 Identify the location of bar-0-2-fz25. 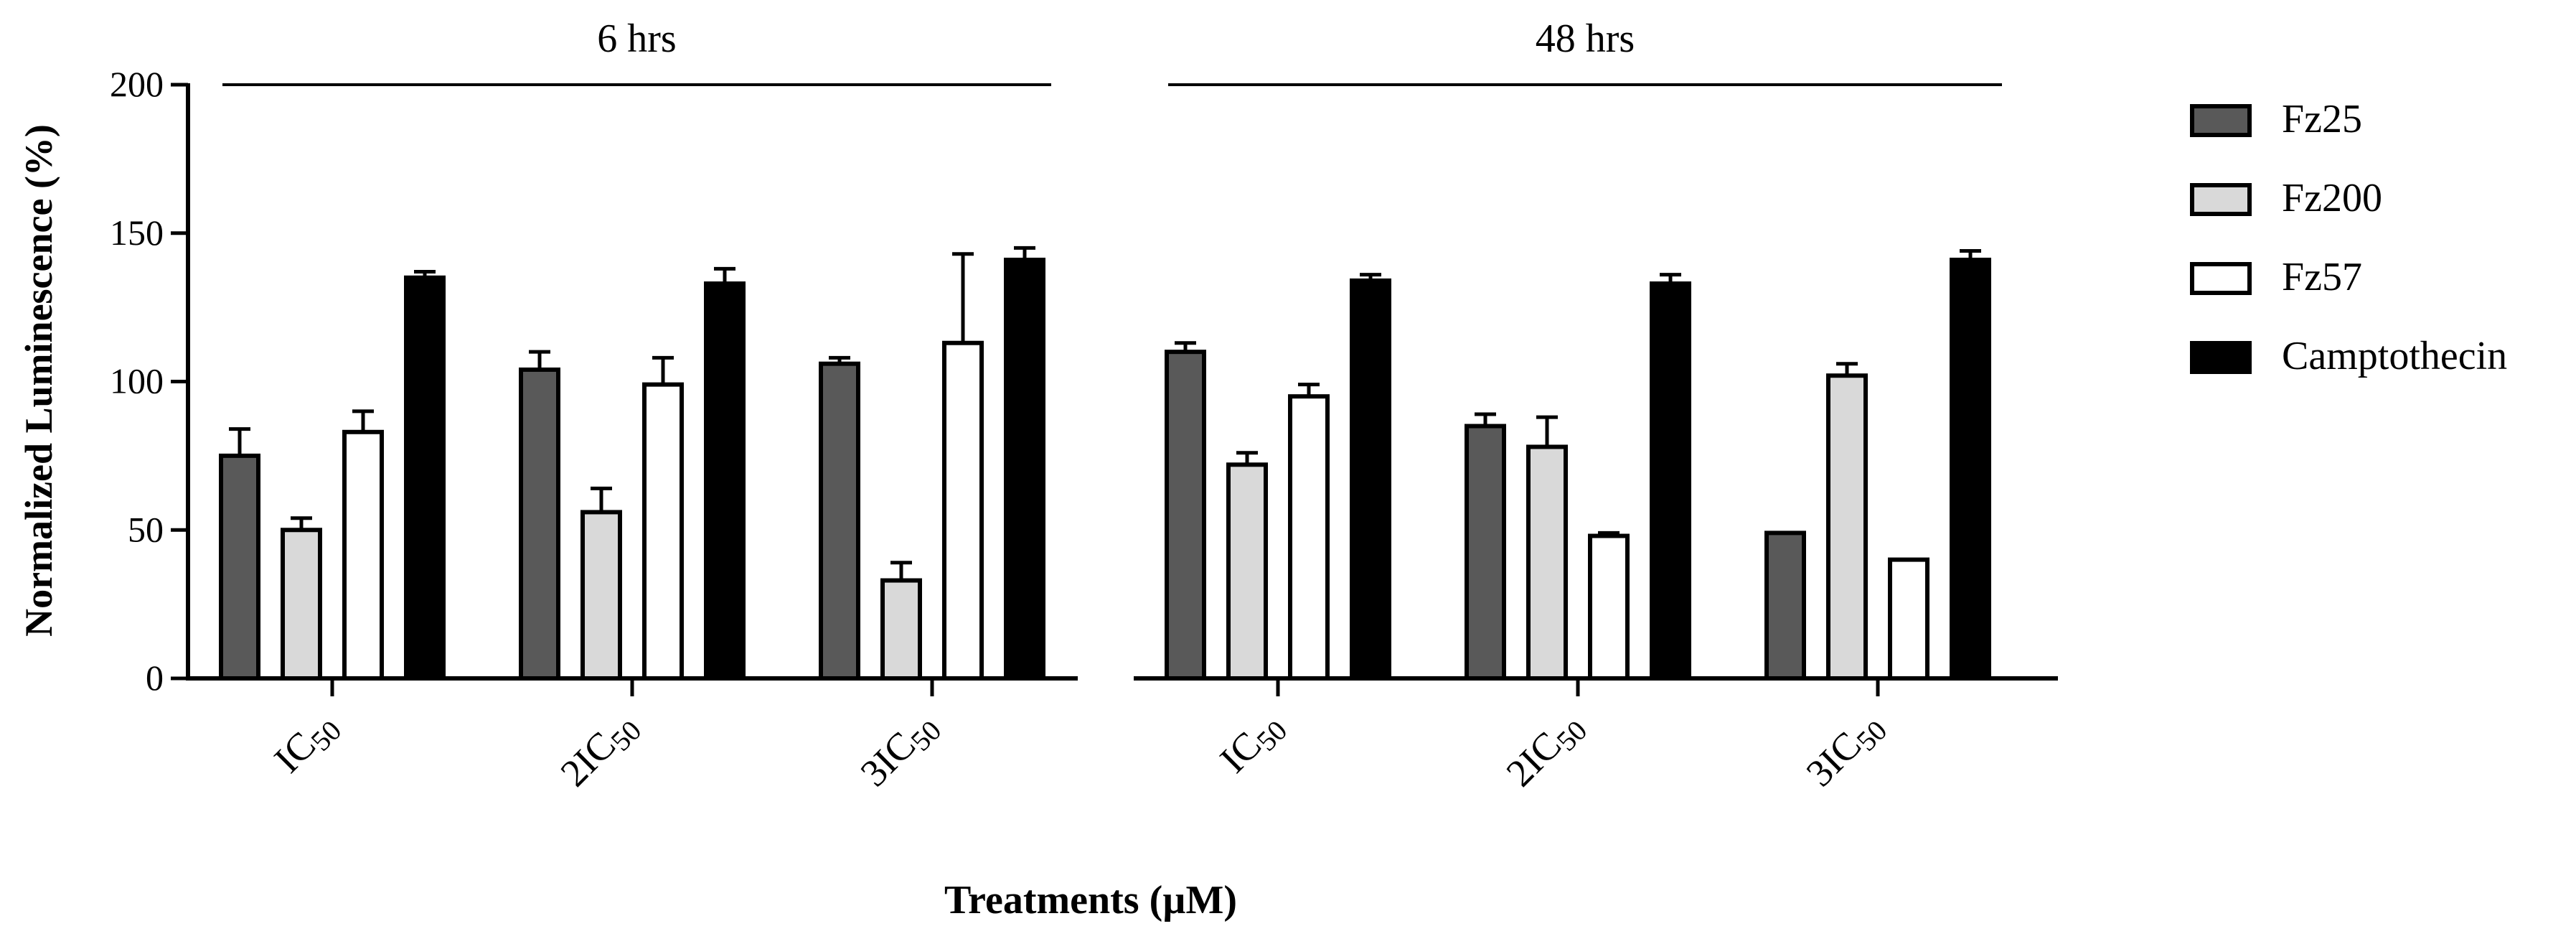
(839, 521).